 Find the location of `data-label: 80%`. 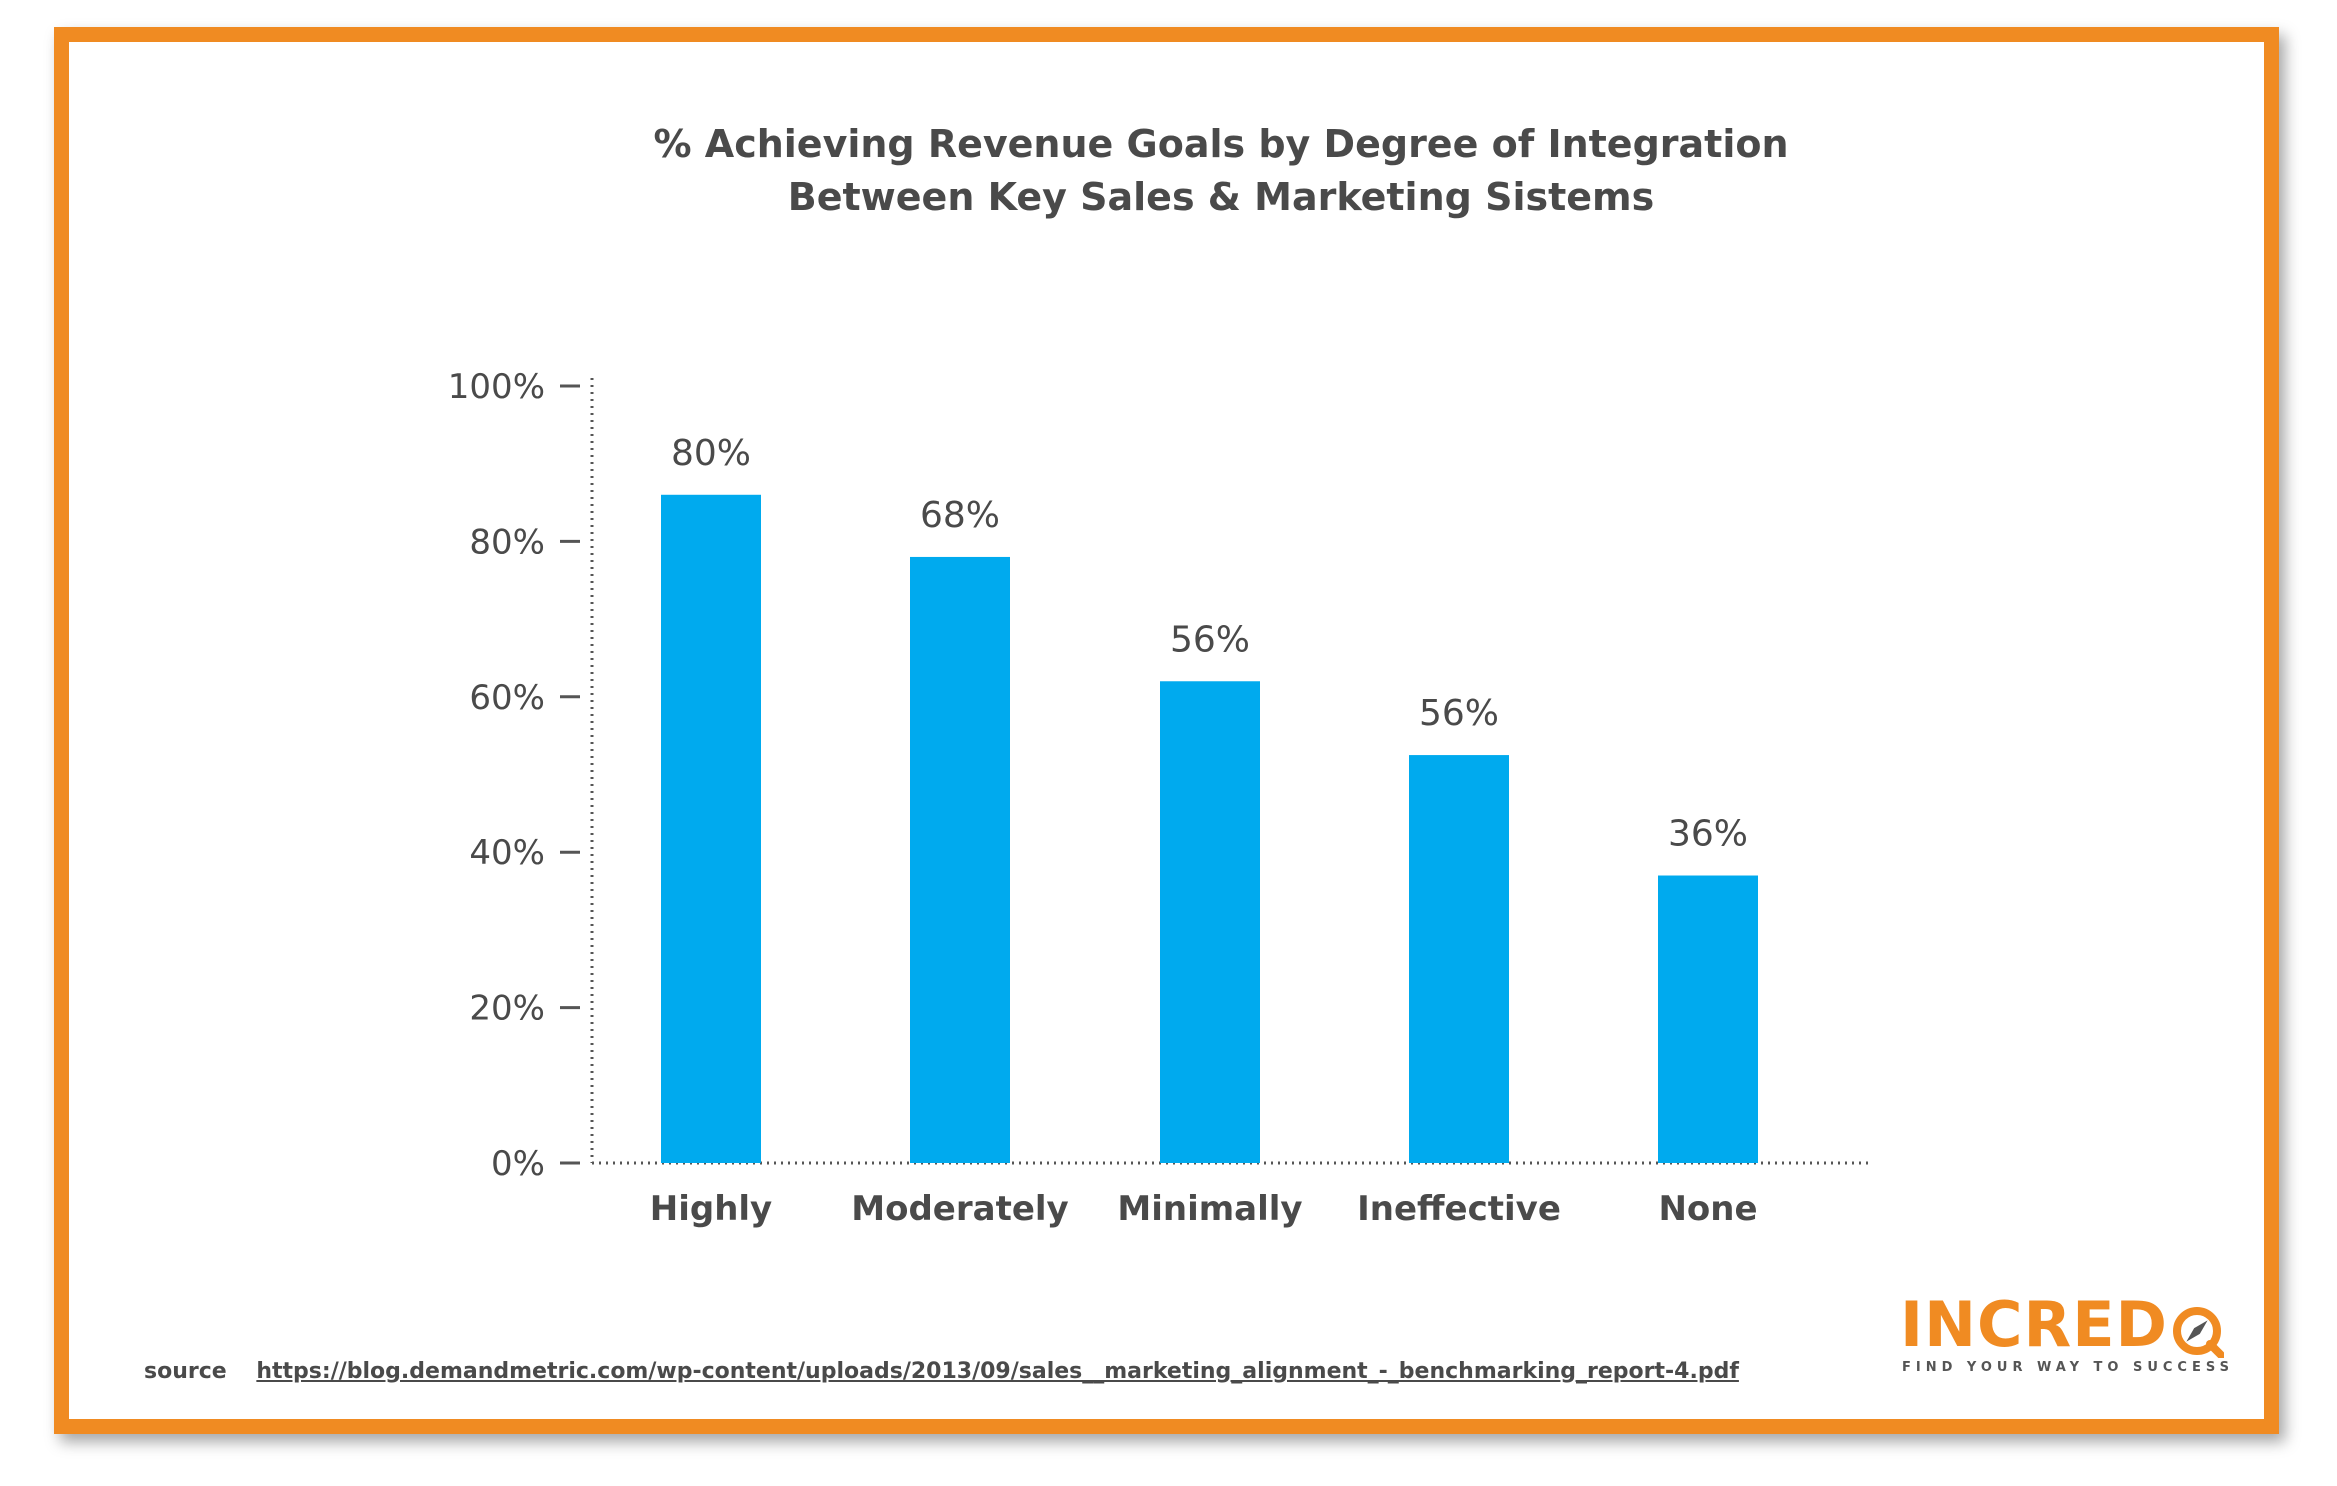

data-label: 80% is located at coordinates (711, 453).